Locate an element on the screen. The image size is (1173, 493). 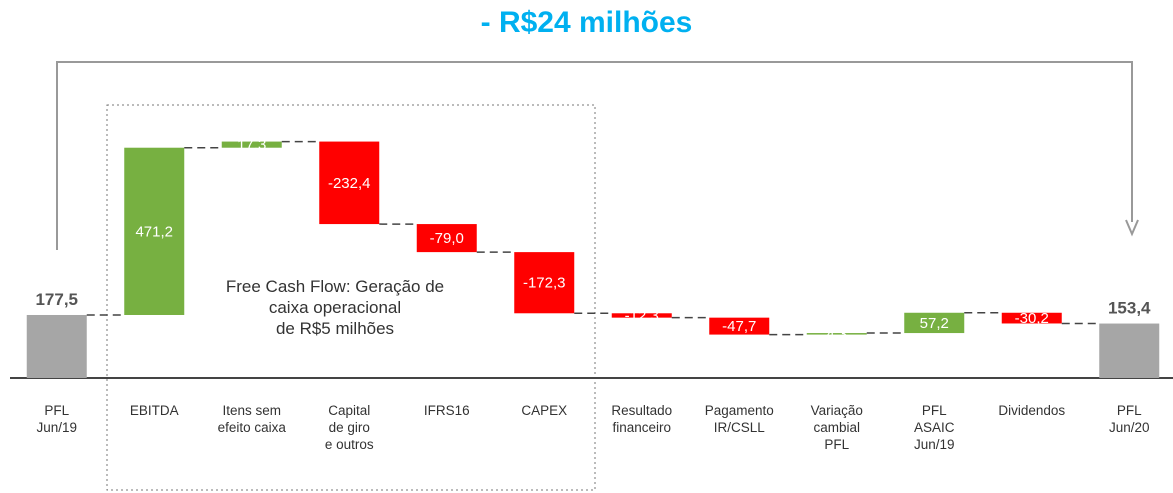
x-tick-label: Resultado financeiro is located at coordinates (642, 419).